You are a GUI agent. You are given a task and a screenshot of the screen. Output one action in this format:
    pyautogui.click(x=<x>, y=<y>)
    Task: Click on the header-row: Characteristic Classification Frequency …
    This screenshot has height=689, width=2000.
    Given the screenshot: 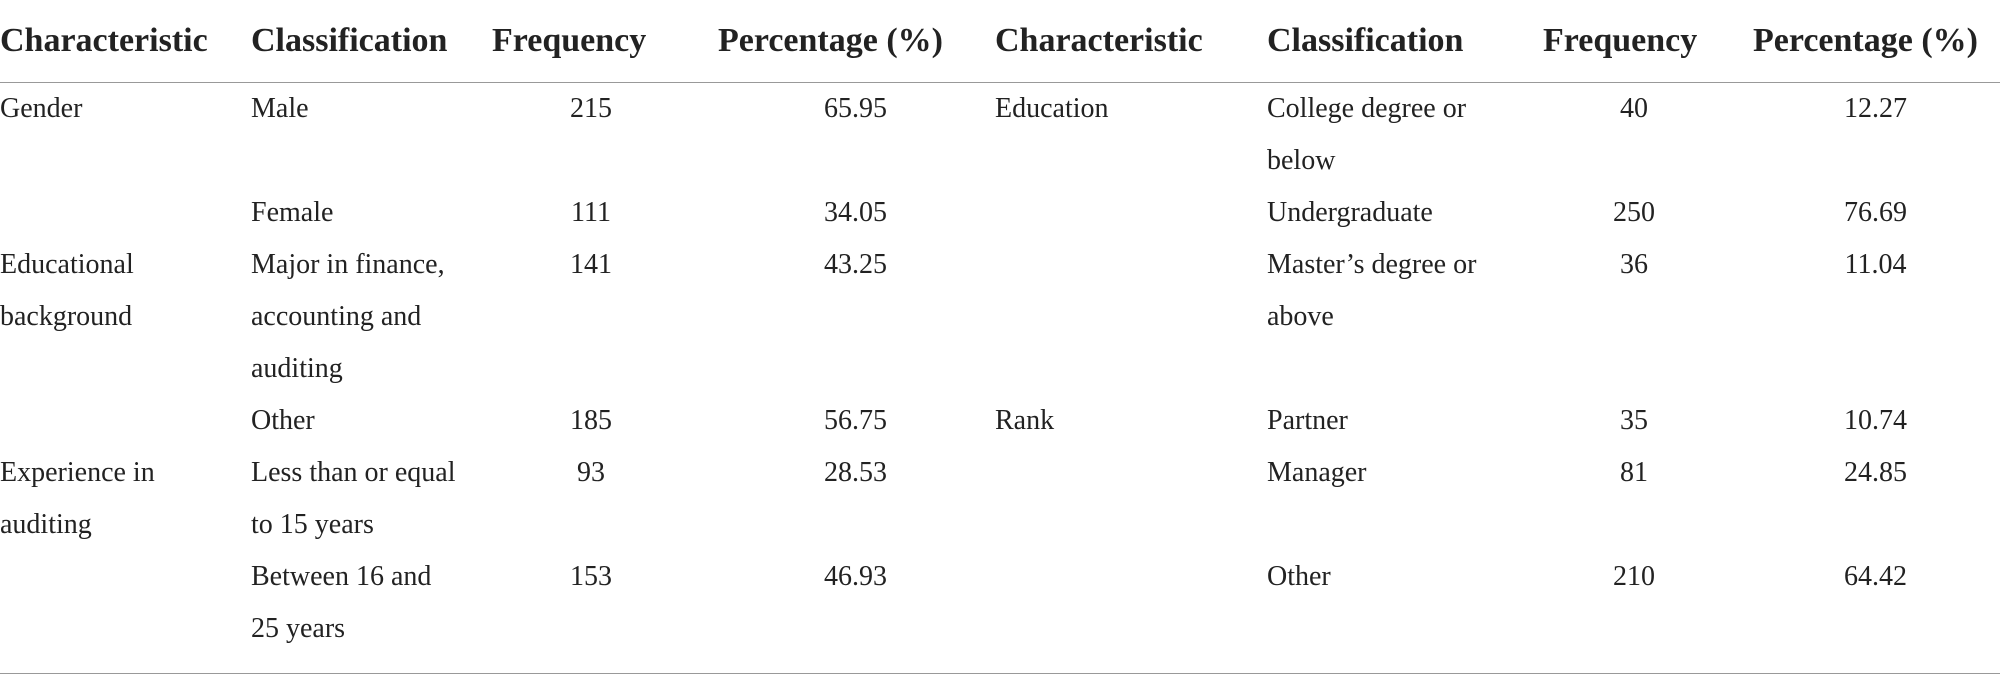 What is the action you would take?
    pyautogui.click(x=1000, y=41)
    